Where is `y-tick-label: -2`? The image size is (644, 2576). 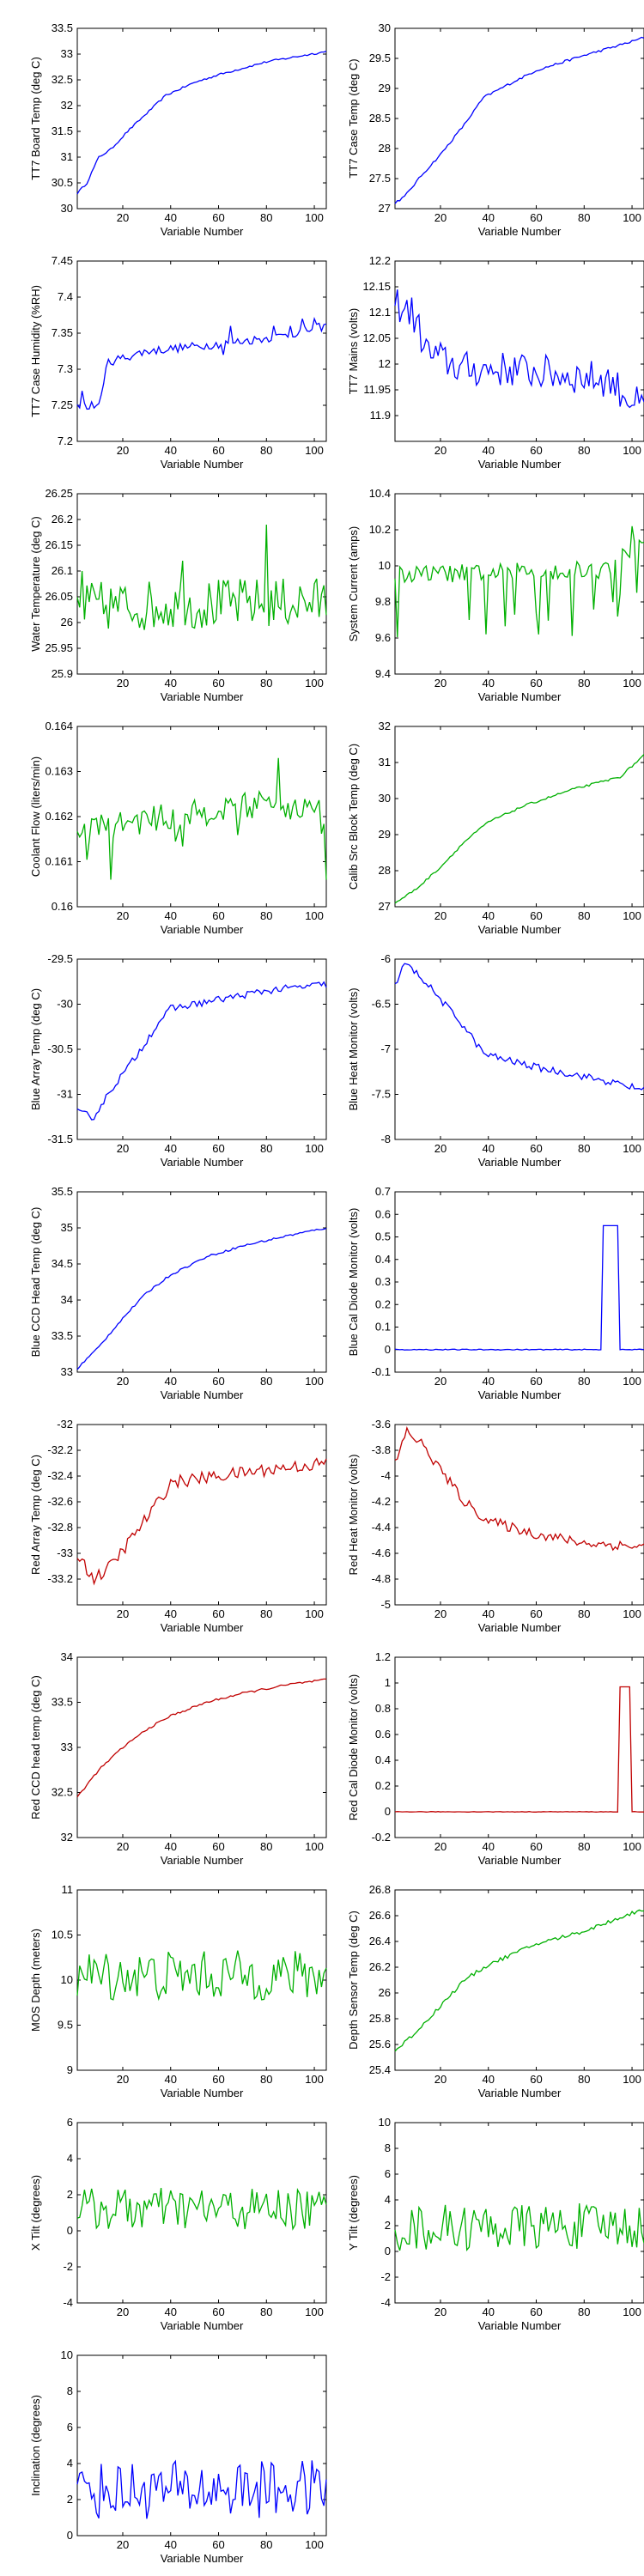
y-tick-label: -2 is located at coordinates (68, 2266).